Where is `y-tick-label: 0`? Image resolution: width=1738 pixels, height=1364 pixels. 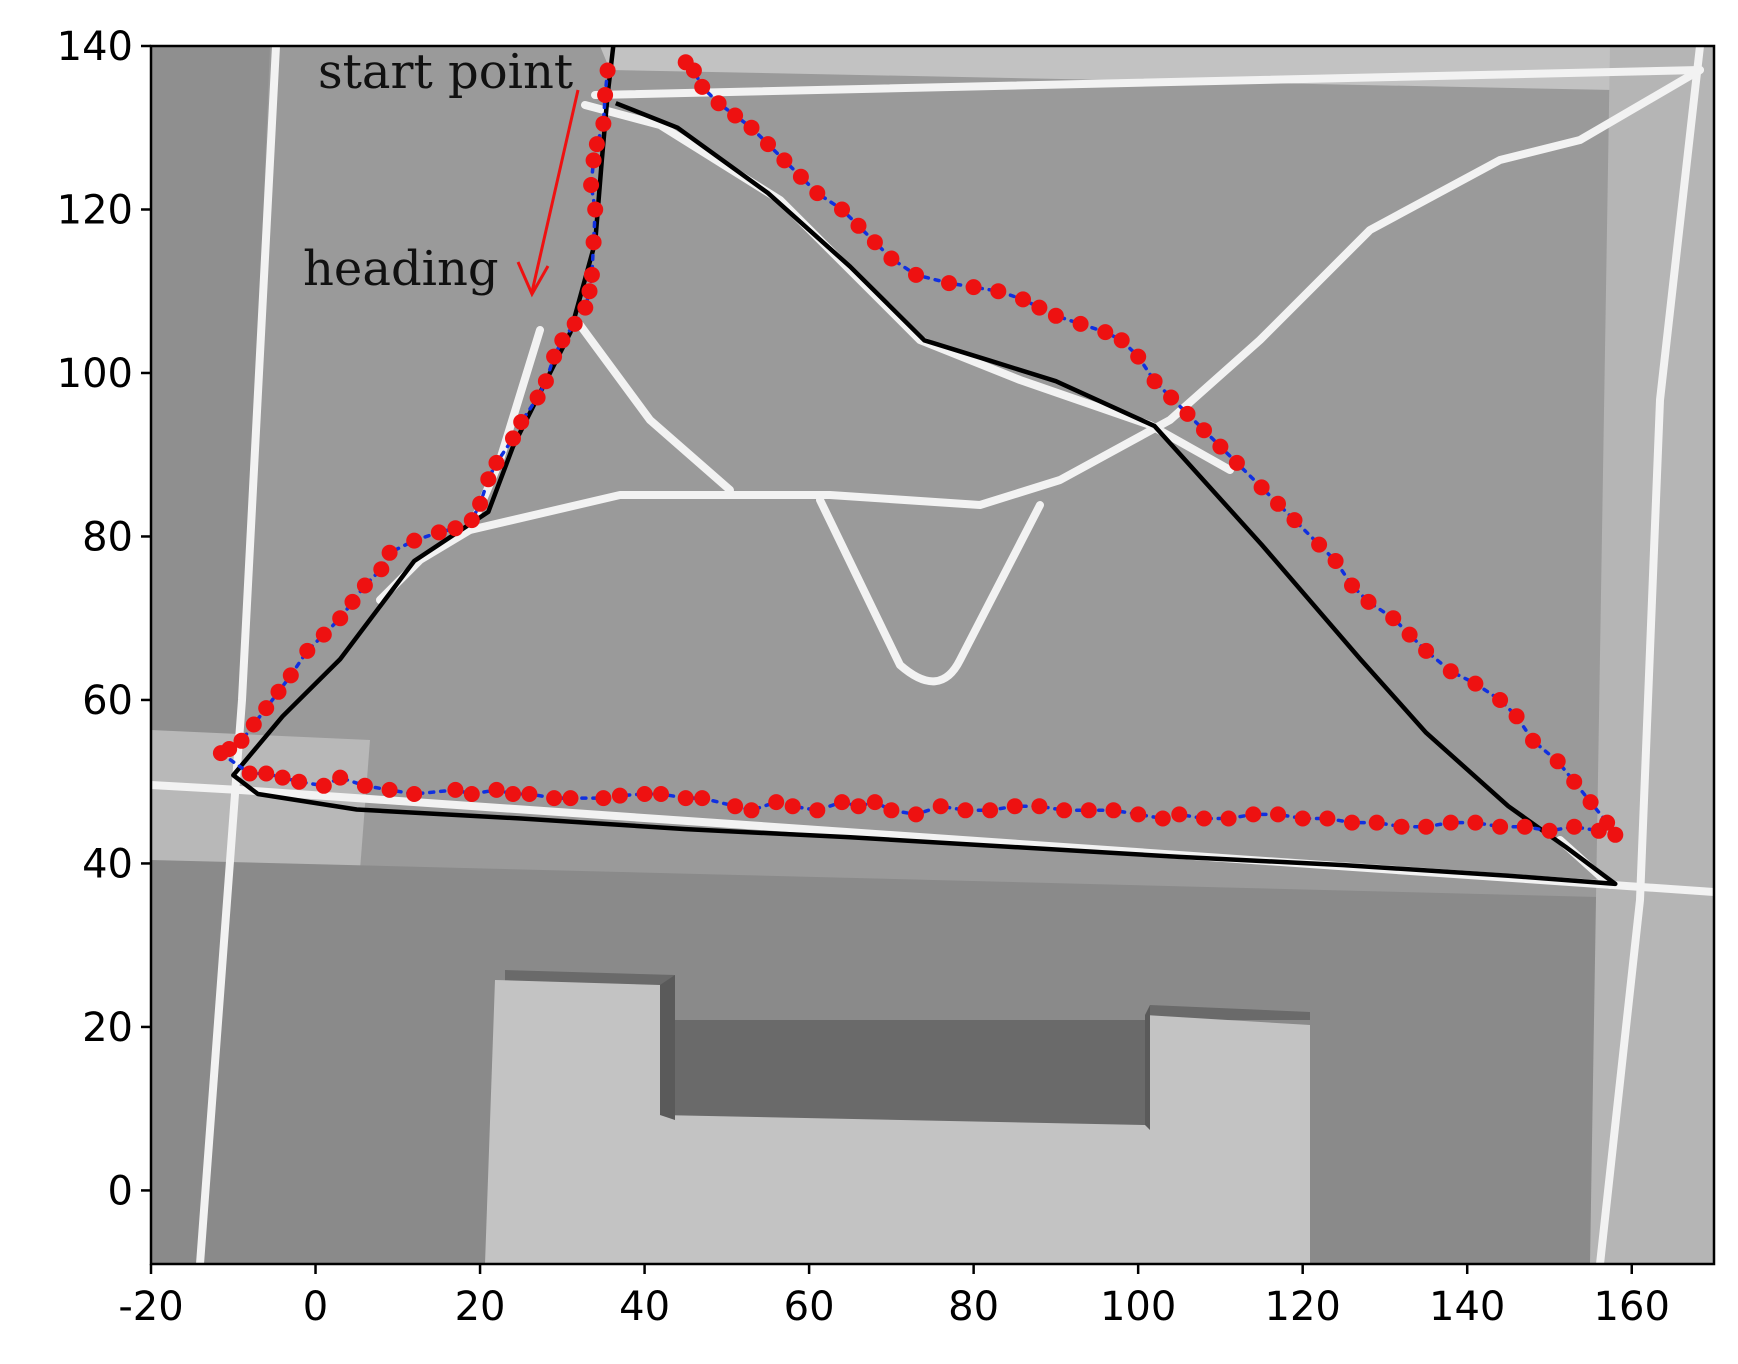 y-tick-label: 0 is located at coordinates (120, 1191).